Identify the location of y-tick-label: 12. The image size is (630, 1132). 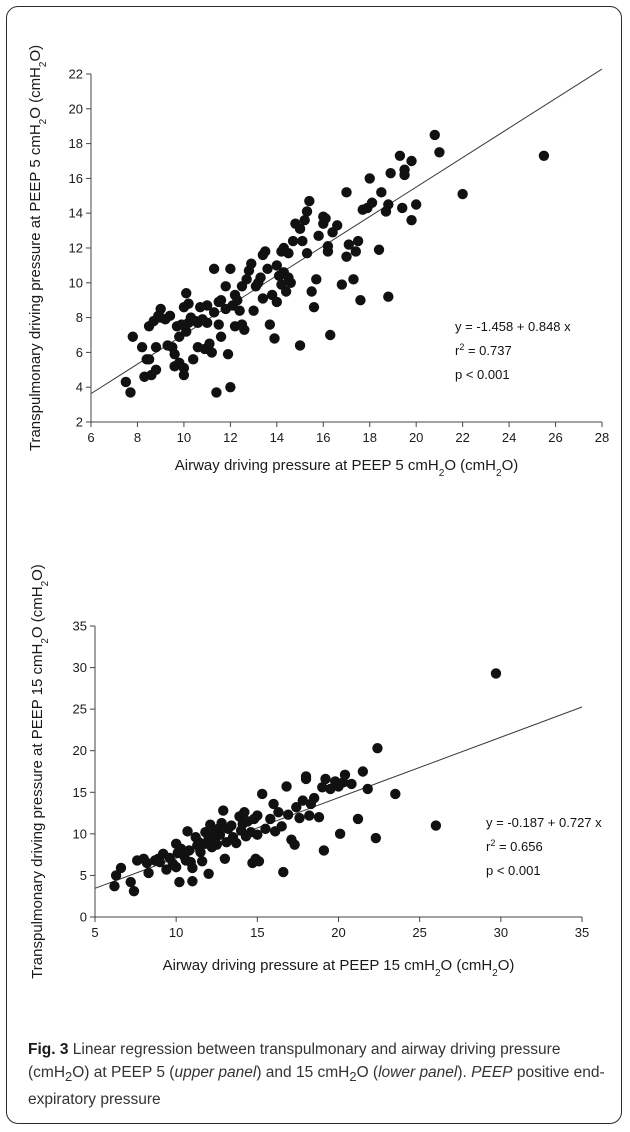
(76, 248).